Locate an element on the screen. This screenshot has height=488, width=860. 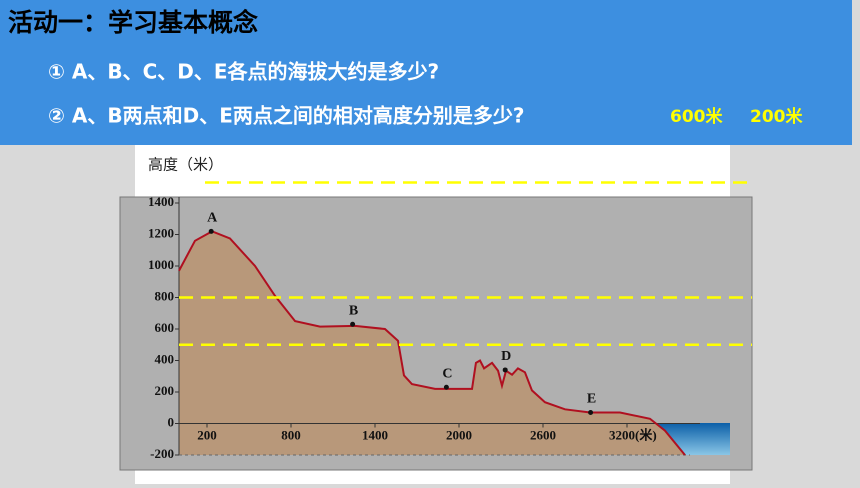
x-tick-label: 2600 is located at coordinates (543, 434).